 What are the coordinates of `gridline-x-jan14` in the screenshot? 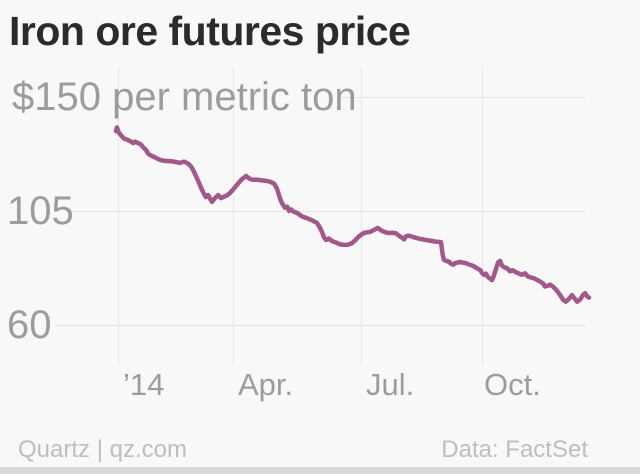 It's located at (118, 216).